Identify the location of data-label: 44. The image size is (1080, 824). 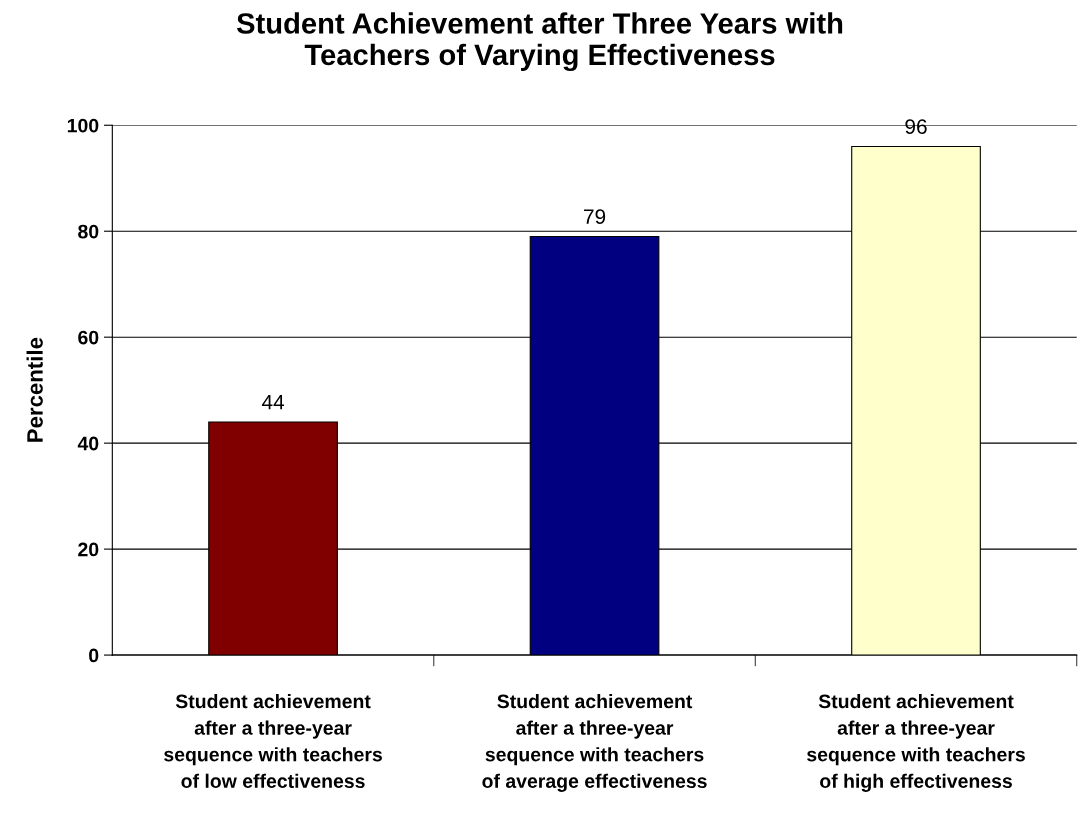
(273, 402).